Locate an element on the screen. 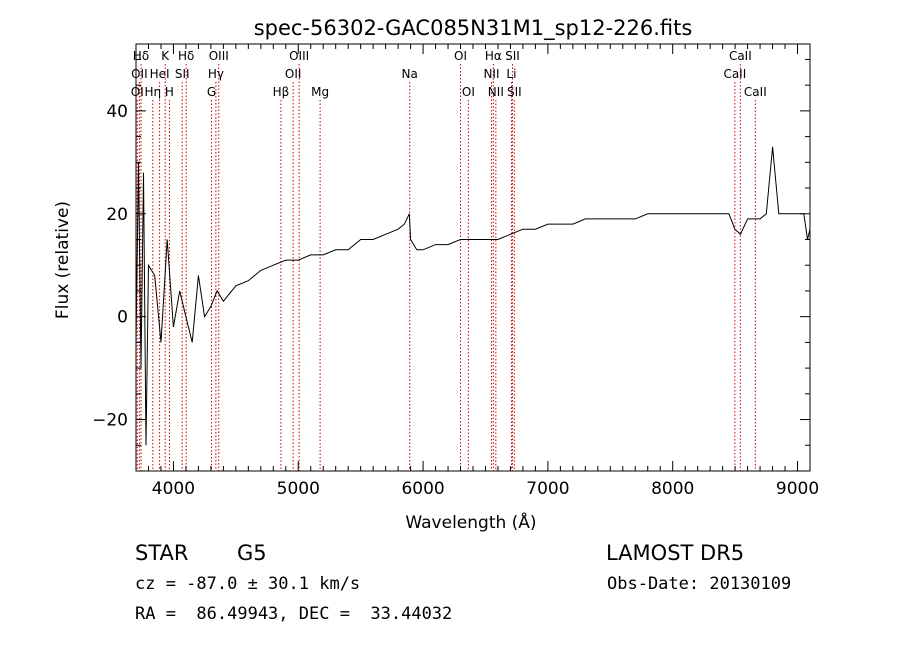 This screenshot has height=649, width=900. y-tick-label: 0 is located at coordinates (122, 318).